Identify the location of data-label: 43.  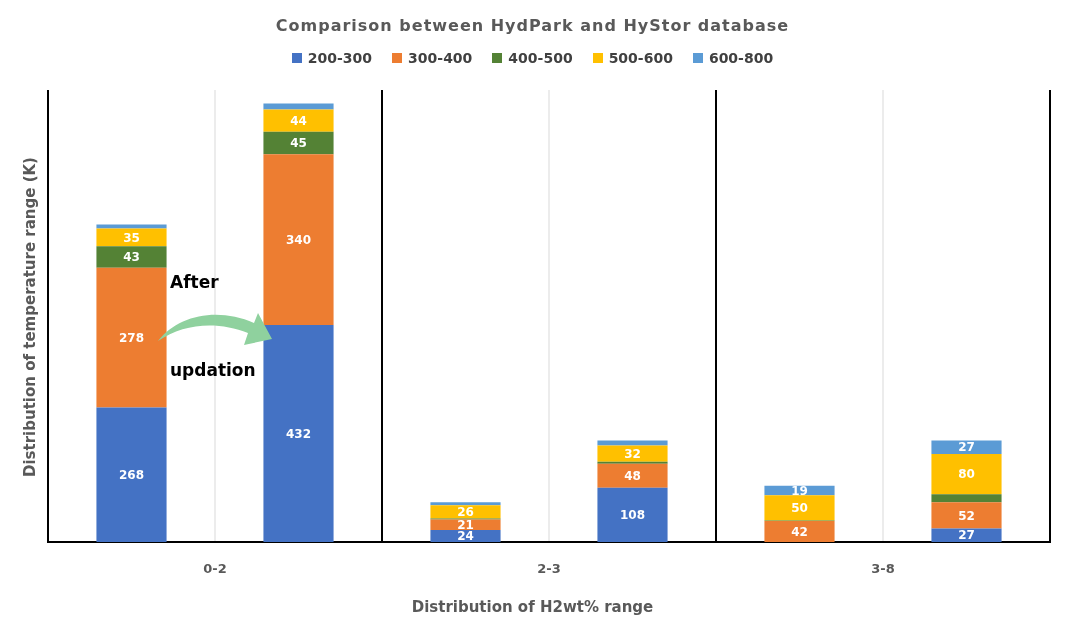
(131, 257).